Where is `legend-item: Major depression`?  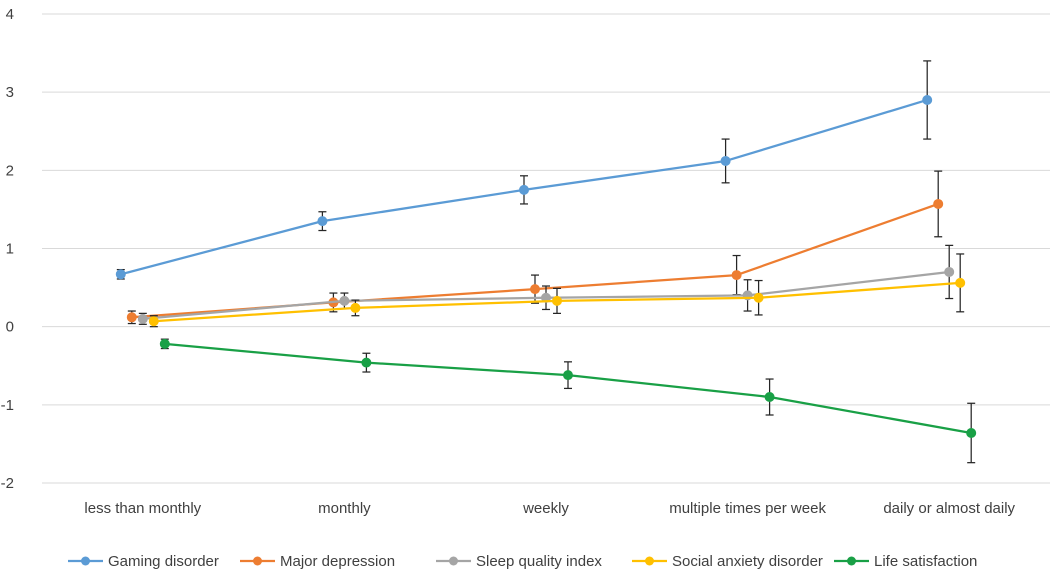 legend-item: Major depression is located at coordinates (317, 561).